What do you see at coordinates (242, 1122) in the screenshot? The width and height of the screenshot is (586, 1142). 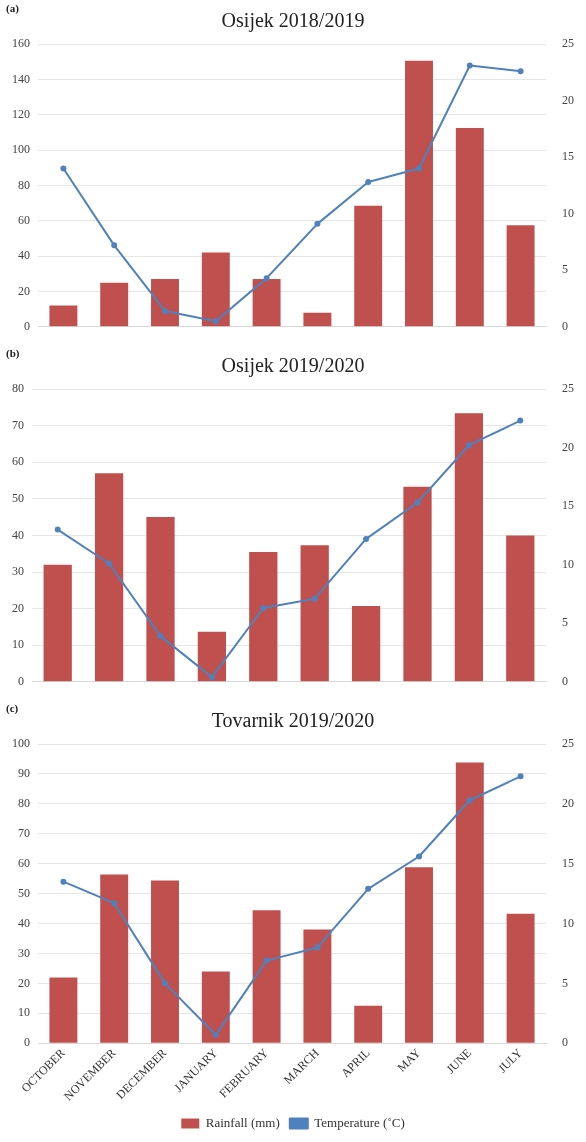 I see `legend-label: Rainfall (mm)` at bounding box center [242, 1122].